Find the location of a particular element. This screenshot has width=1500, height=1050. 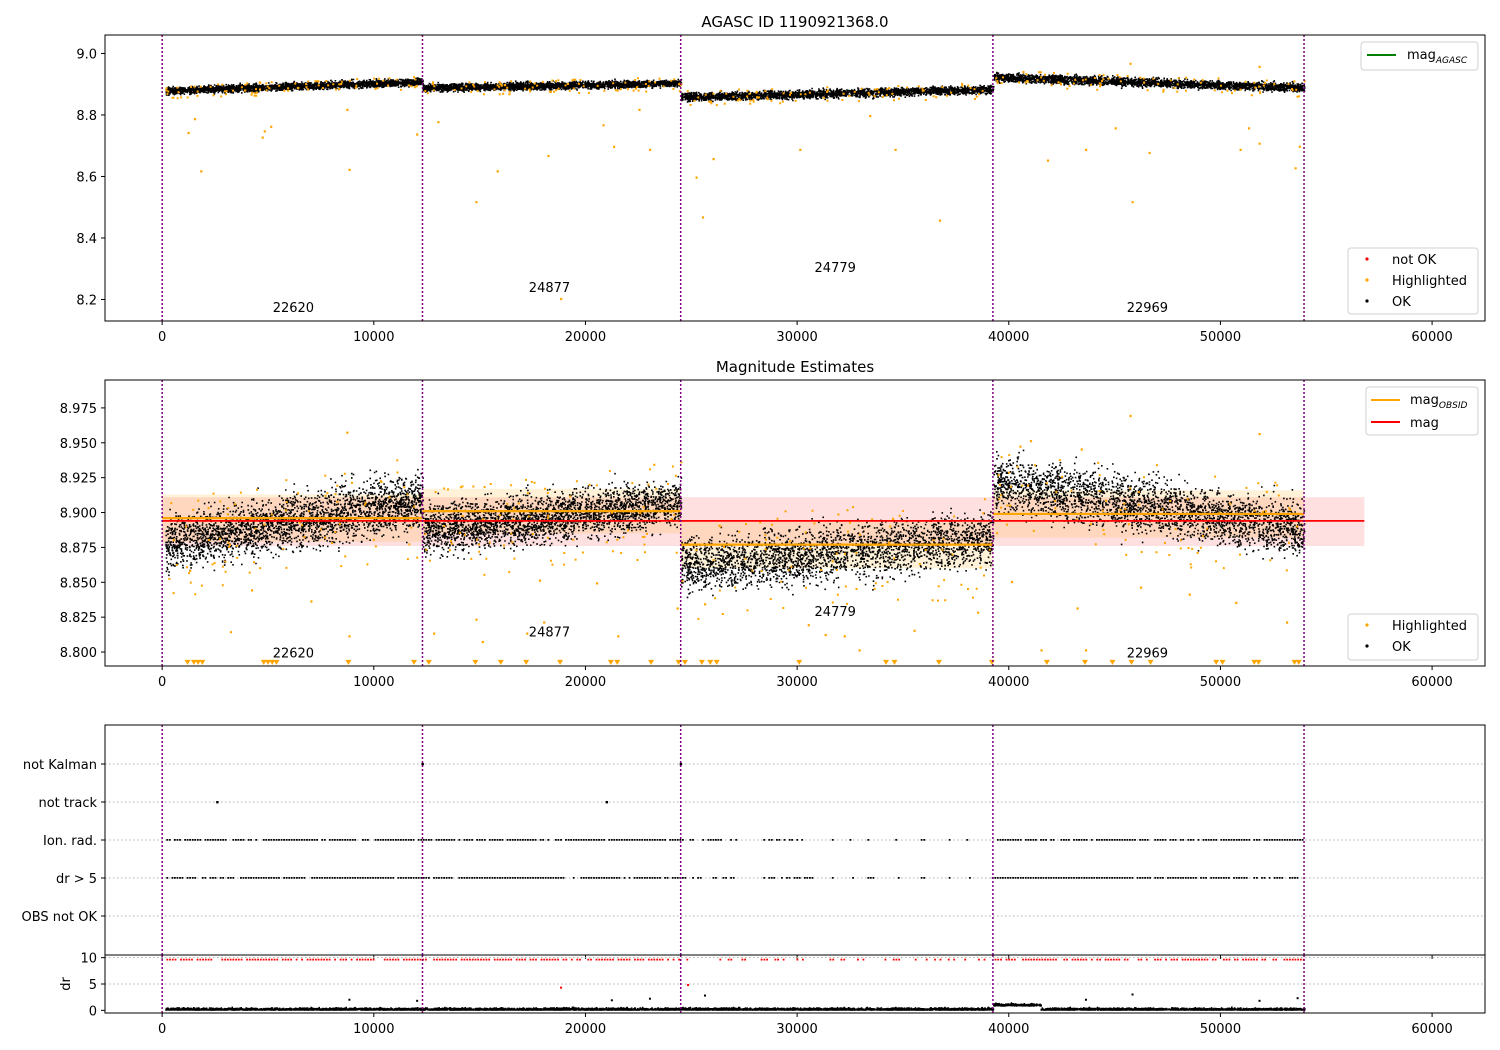

y-tick-label: not Kalman is located at coordinates (60, 765).